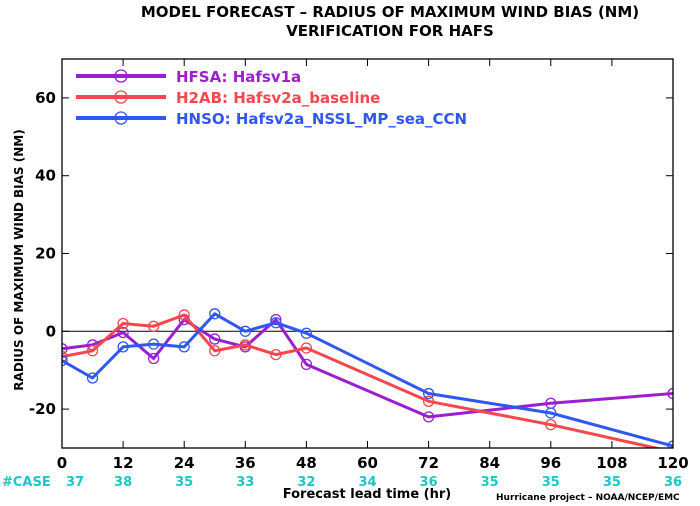 This screenshot has width=700, height=506. Describe the element at coordinates (62, 463) in the screenshot. I see `x-tick-label: 0` at that location.